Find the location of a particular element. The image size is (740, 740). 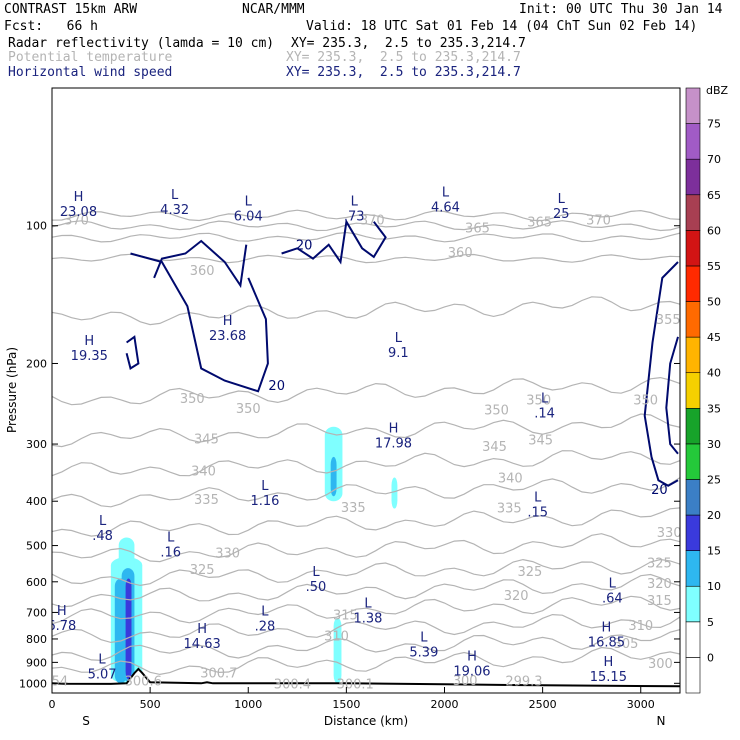

extremum-value: .48 is located at coordinates (102, 536).